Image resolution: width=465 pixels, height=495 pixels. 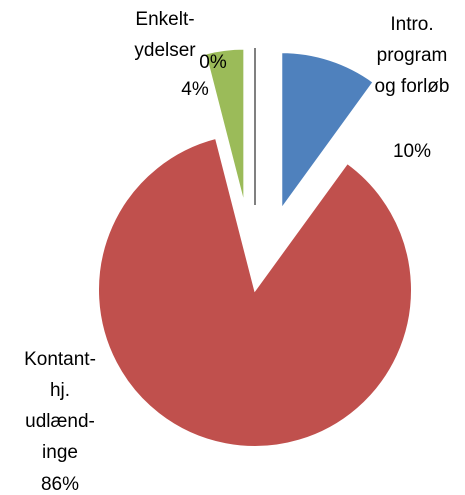 What do you see at coordinates (412, 55) in the screenshot?
I see `slice-label: Intro. program og forløb` at bounding box center [412, 55].